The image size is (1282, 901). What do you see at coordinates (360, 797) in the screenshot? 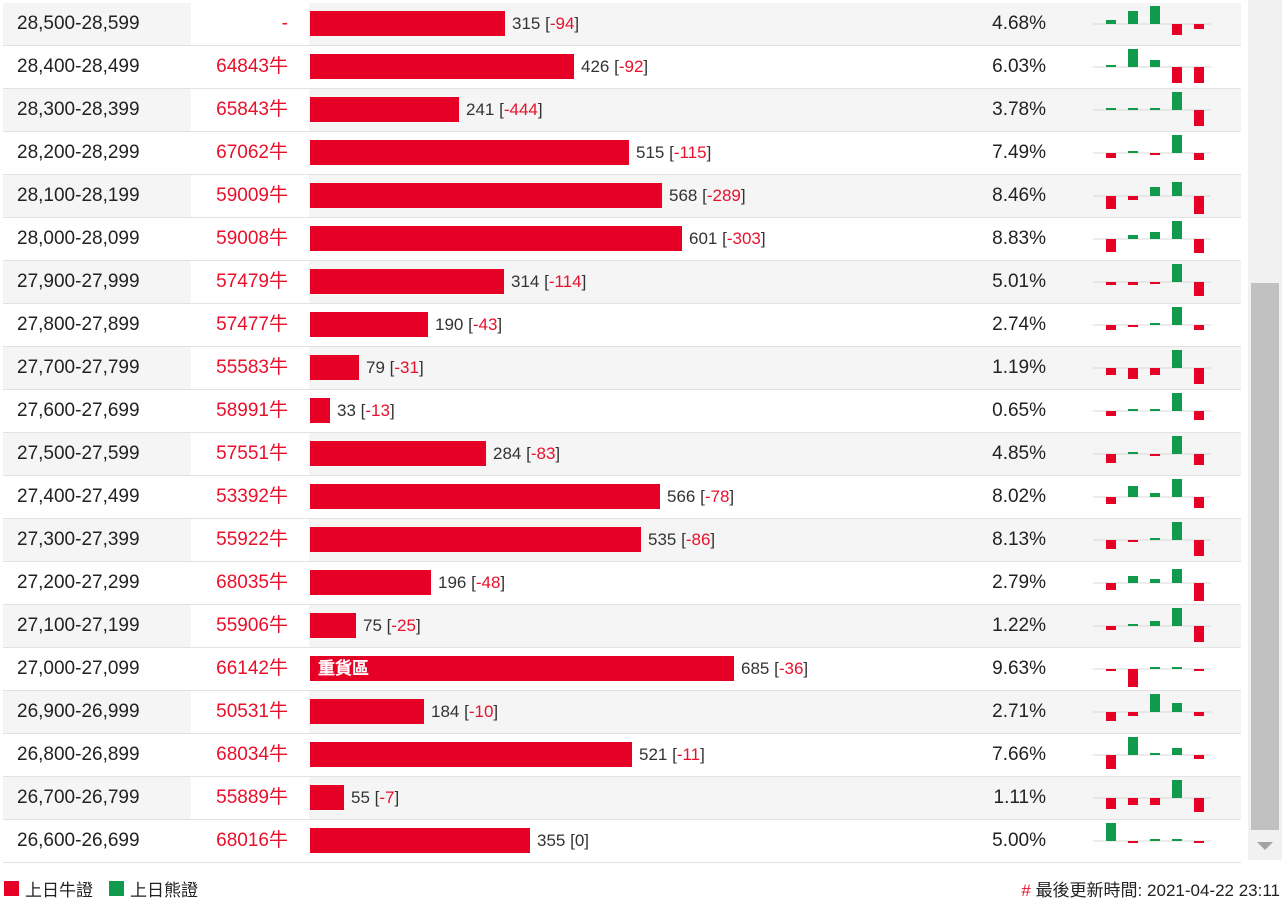
I see `volume-count: 55` at bounding box center [360, 797].